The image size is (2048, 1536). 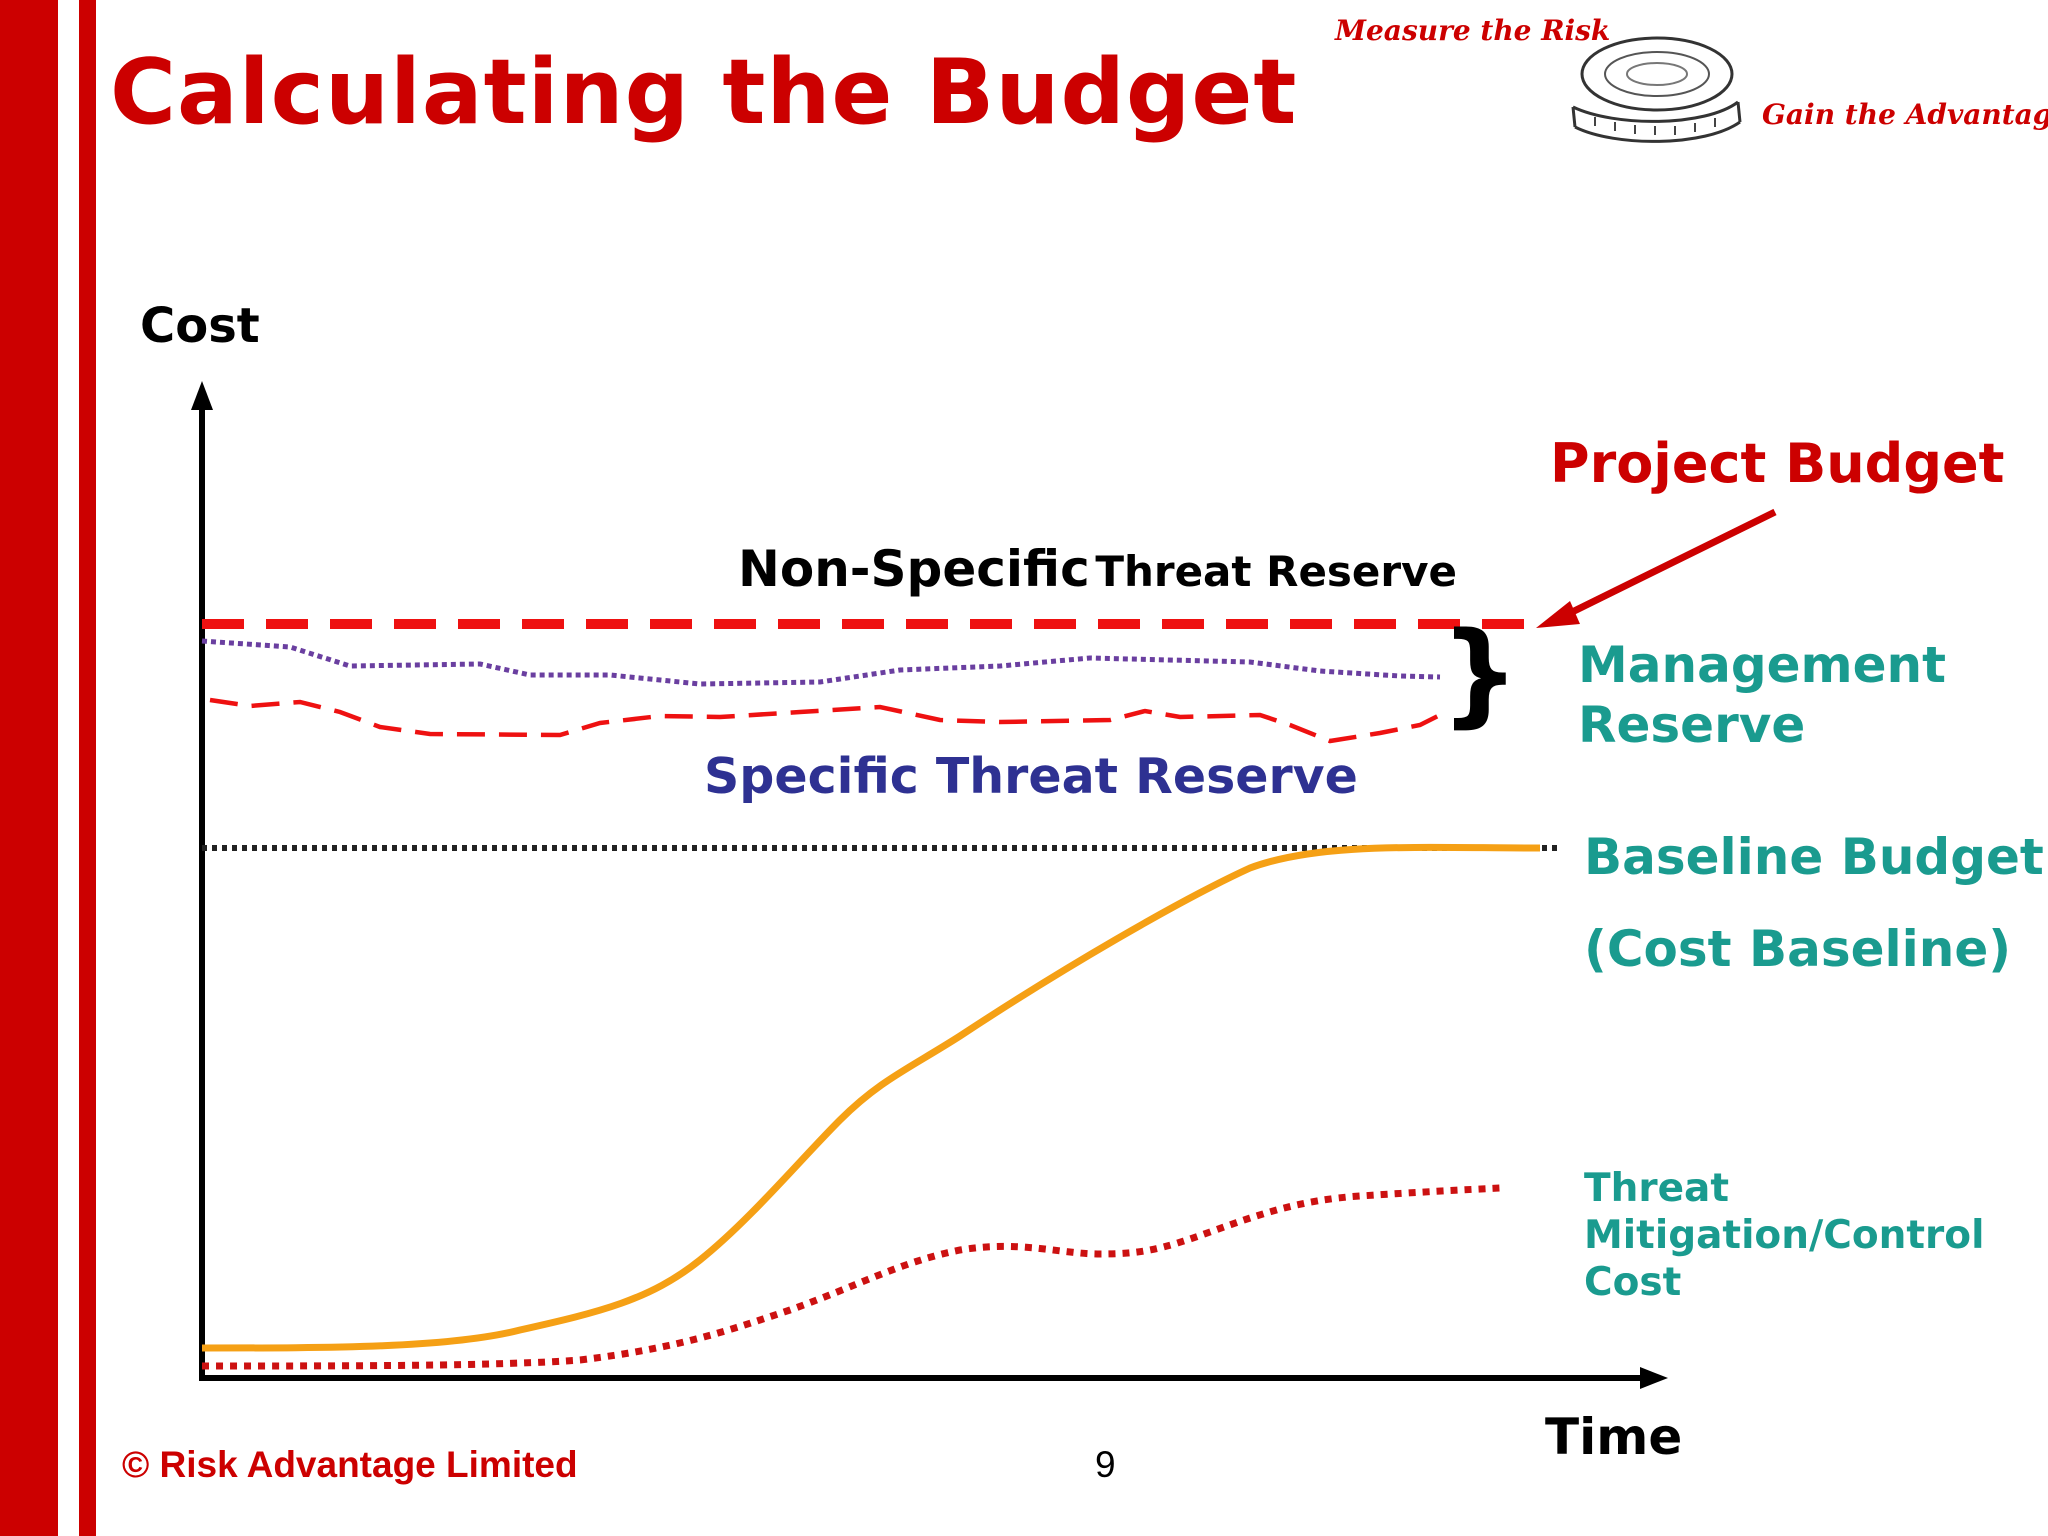 What do you see at coordinates (1558, 614) in the screenshot?
I see `project-budget-pointer-head` at bounding box center [1558, 614].